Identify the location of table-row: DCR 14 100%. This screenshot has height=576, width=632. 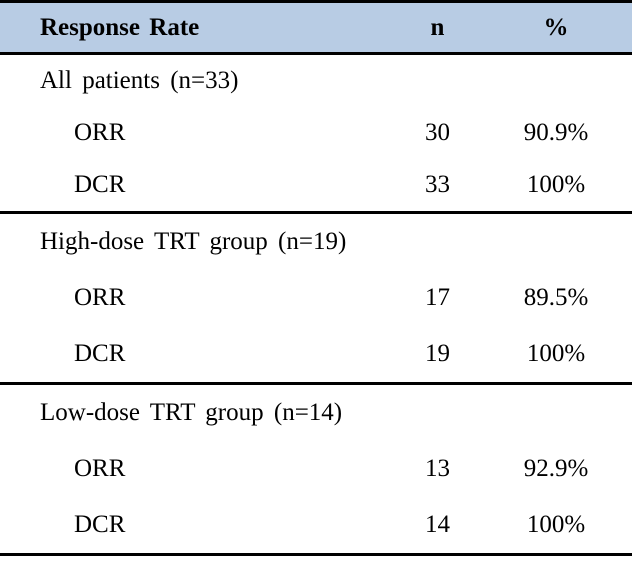
(316, 526).